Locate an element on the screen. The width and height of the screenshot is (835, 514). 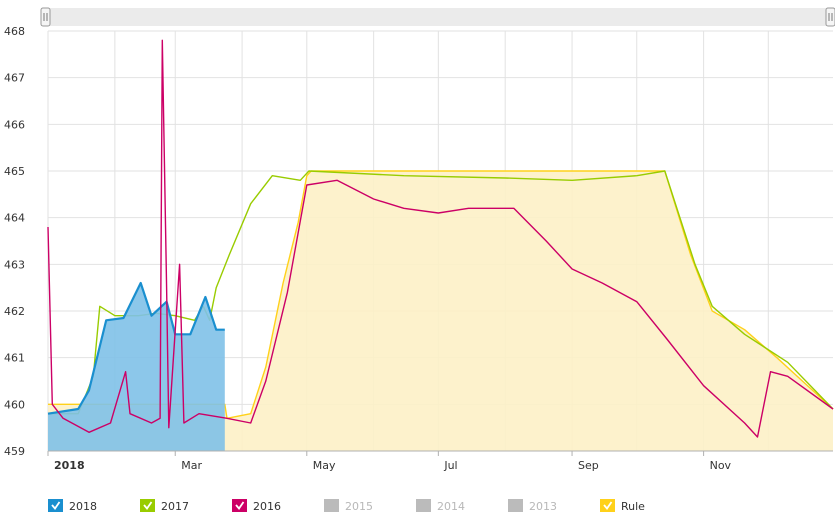
y-tick-label: 463 is located at coordinates (14, 264).